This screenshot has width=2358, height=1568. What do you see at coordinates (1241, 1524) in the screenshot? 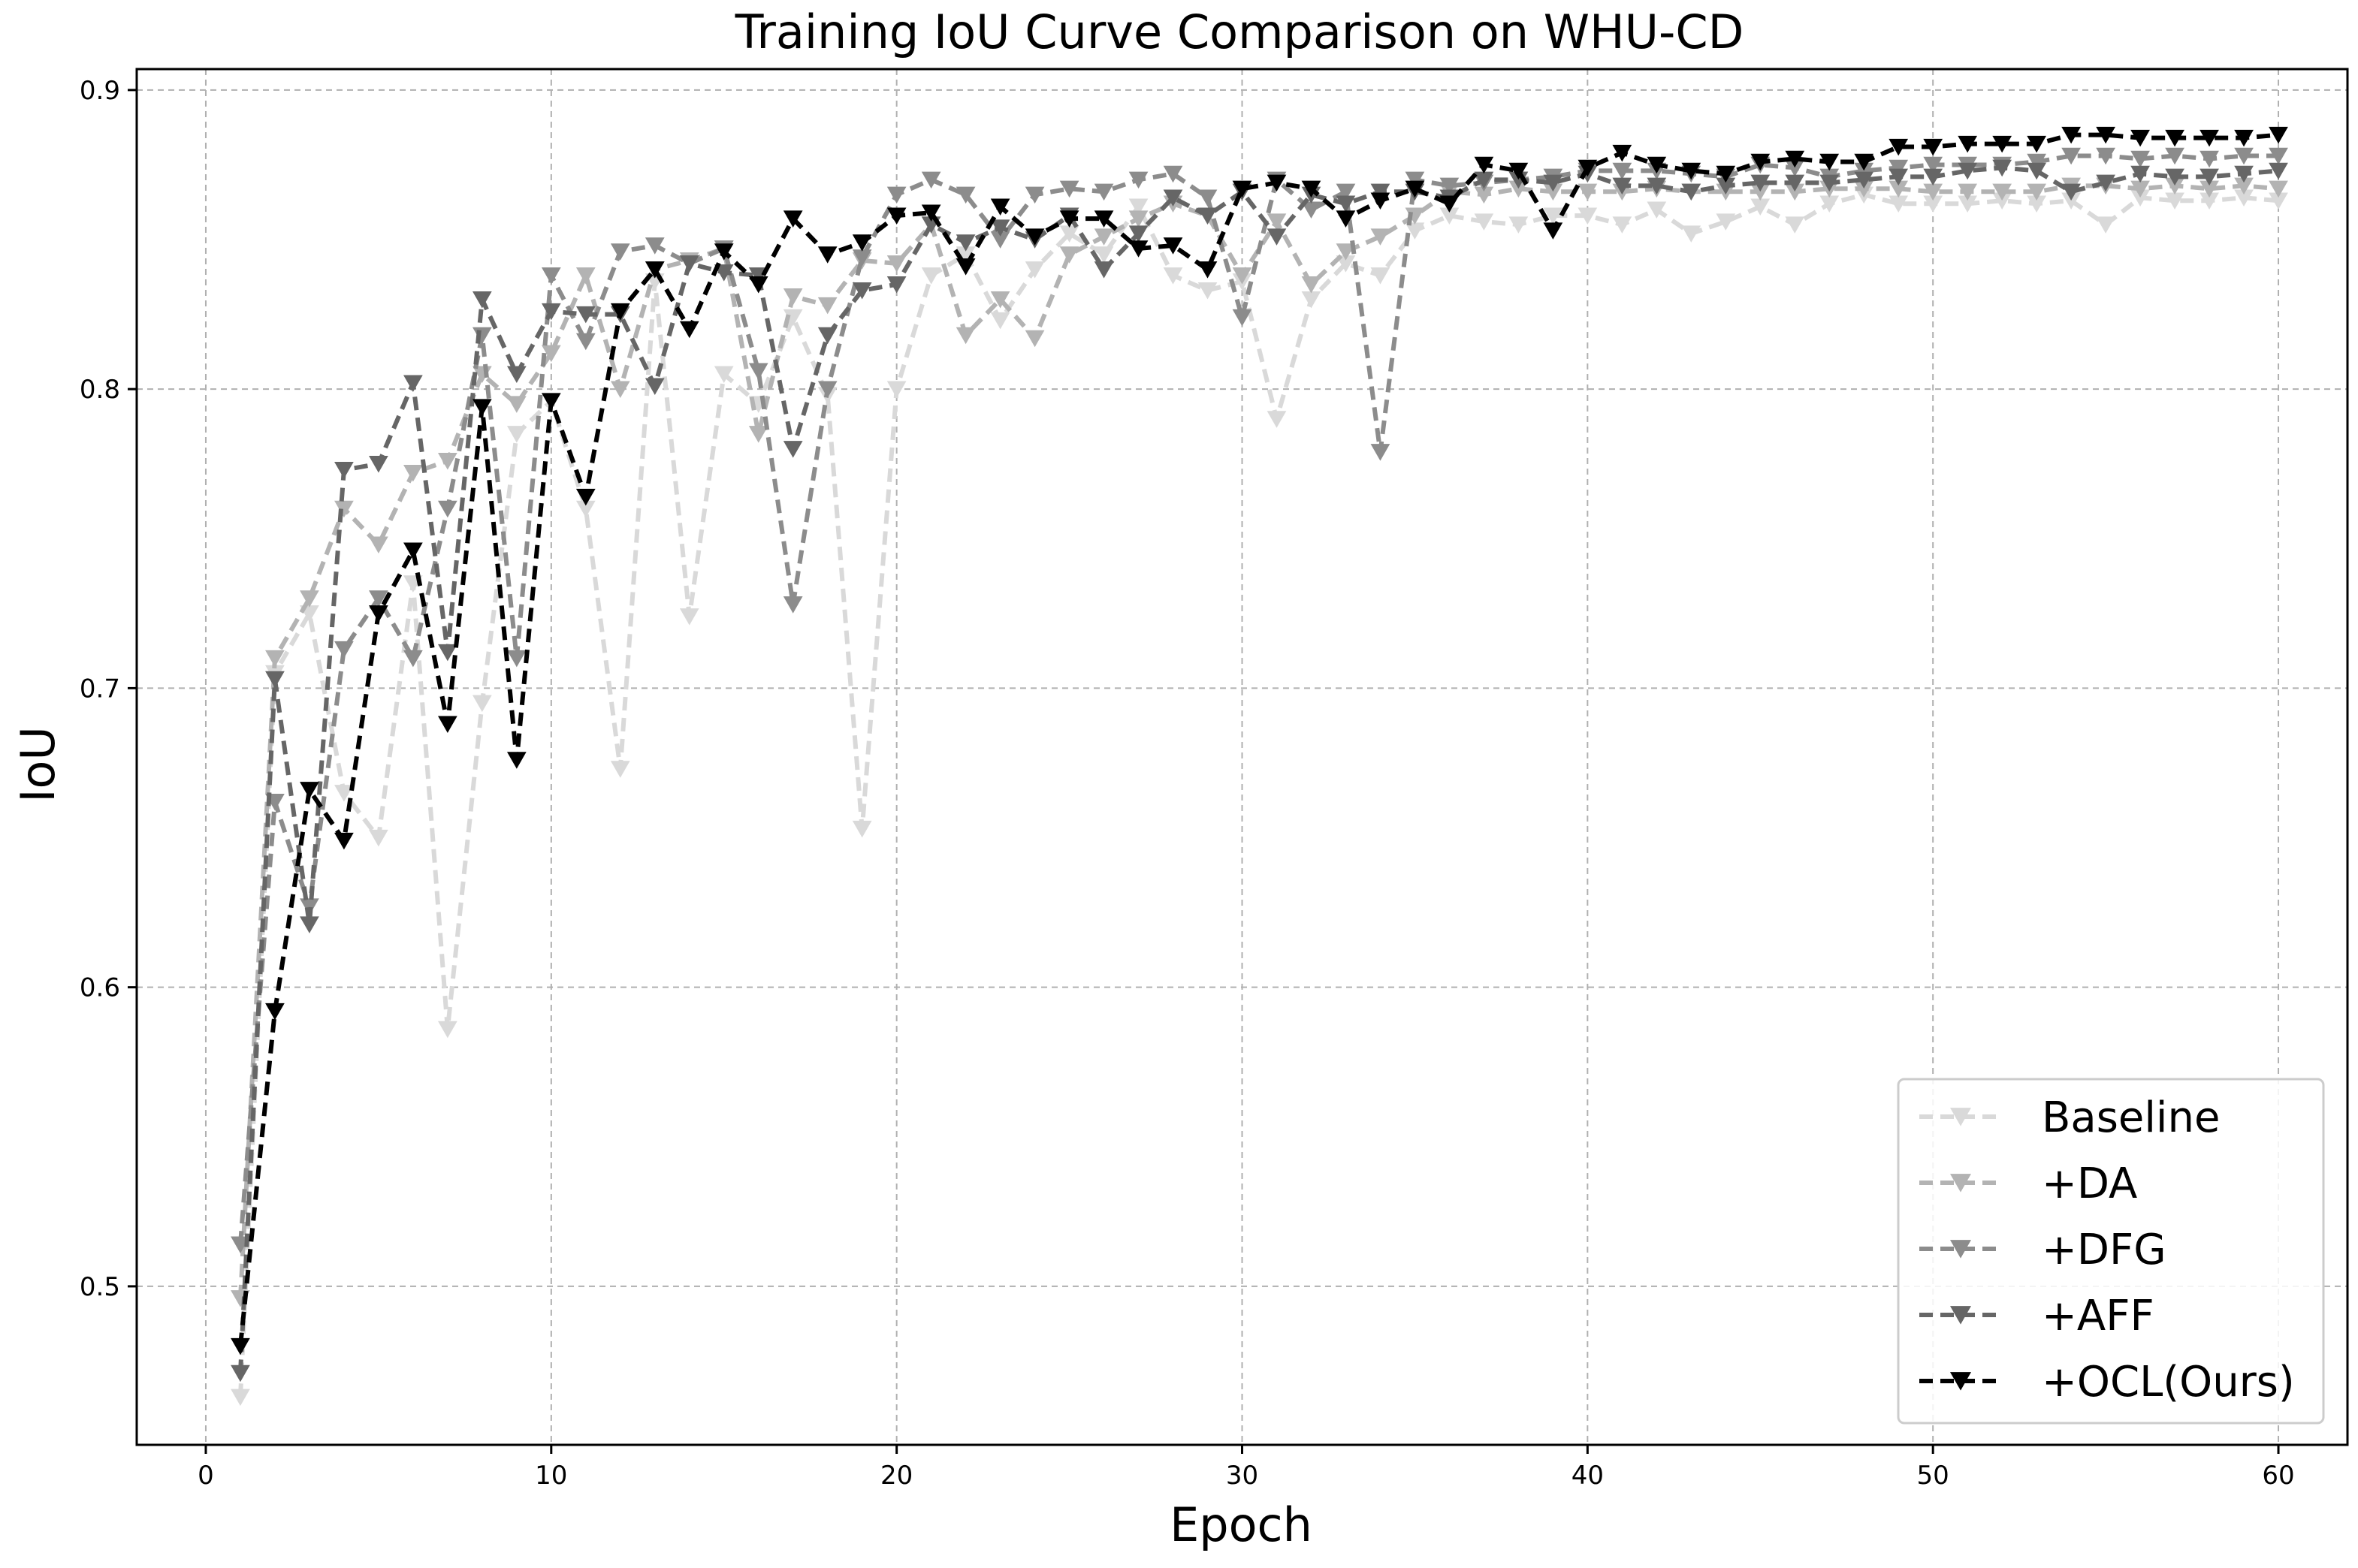
I see `x-axis-label: Epoch` at bounding box center [1241, 1524].